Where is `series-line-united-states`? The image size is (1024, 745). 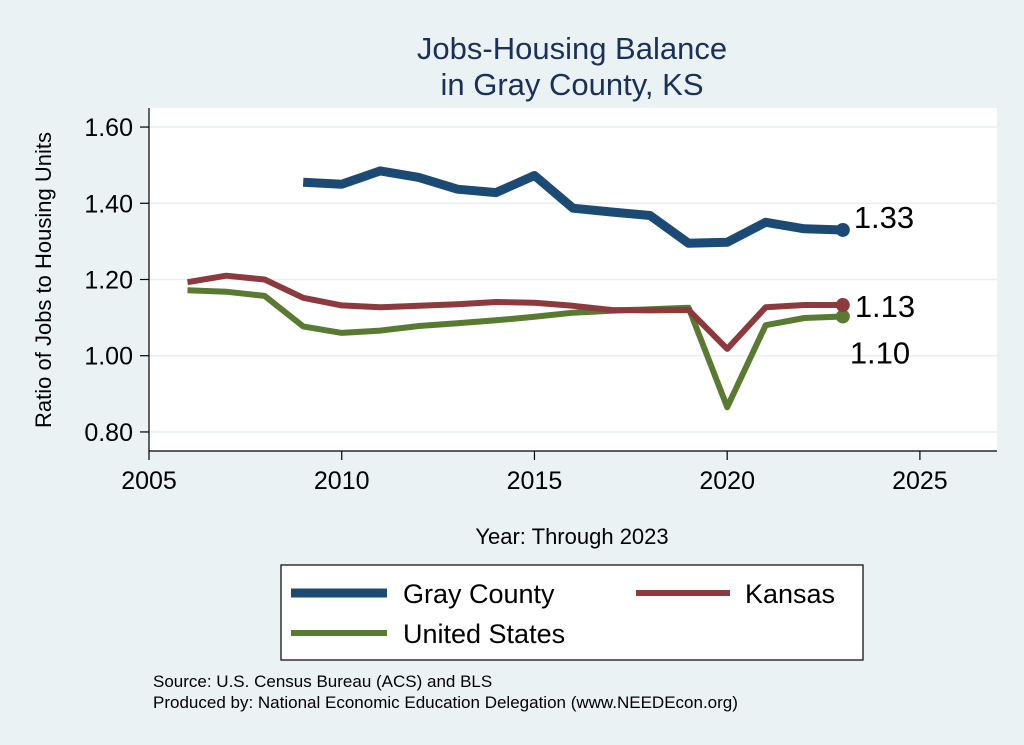
series-line-united-states is located at coordinates (515, 349).